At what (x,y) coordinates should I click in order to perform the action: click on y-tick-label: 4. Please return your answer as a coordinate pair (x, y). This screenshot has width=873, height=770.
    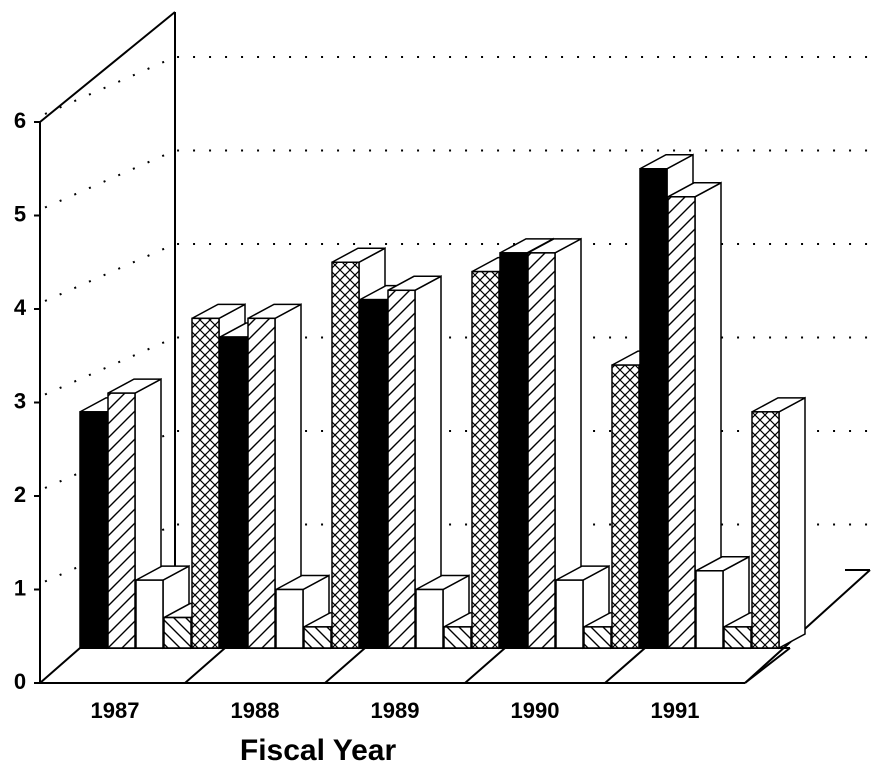
    Looking at the image, I should click on (20, 307).